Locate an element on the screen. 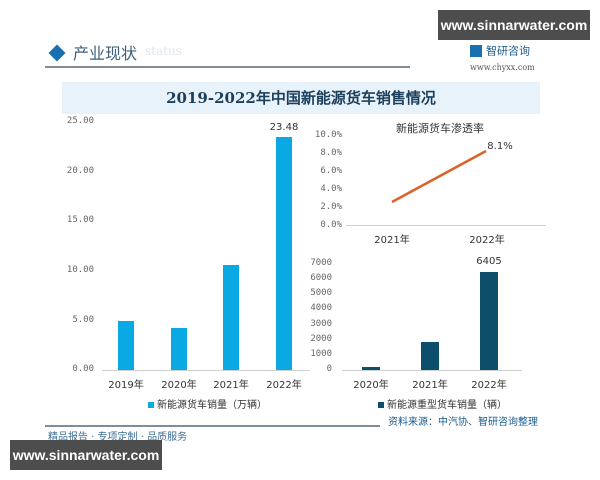  chart-main-title: 2019-2022年中国新能源货车销售情况 is located at coordinates (301, 98).